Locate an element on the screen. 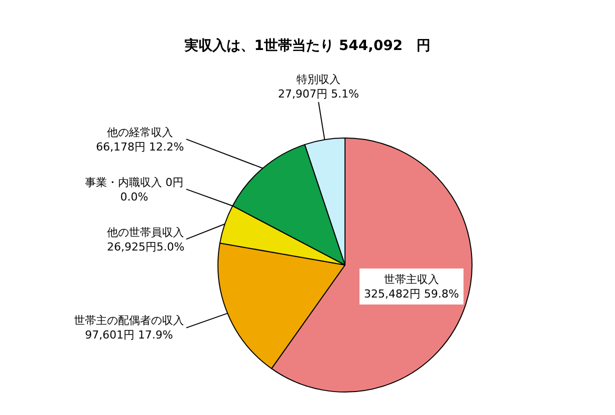 Image resolution: width=615 pixels, height=415 pixels. category-label: 事業・内職収入 0円 is located at coordinates (134, 182).